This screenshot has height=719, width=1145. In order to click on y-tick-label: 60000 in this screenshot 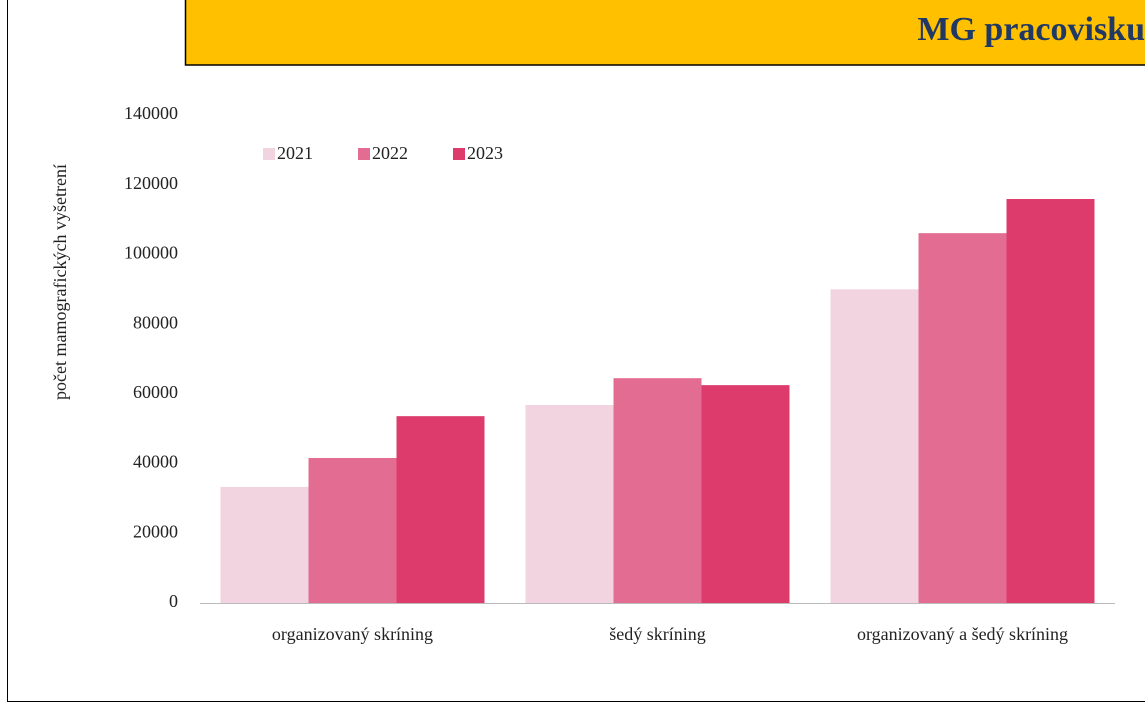, I will do `click(155, 392)`.